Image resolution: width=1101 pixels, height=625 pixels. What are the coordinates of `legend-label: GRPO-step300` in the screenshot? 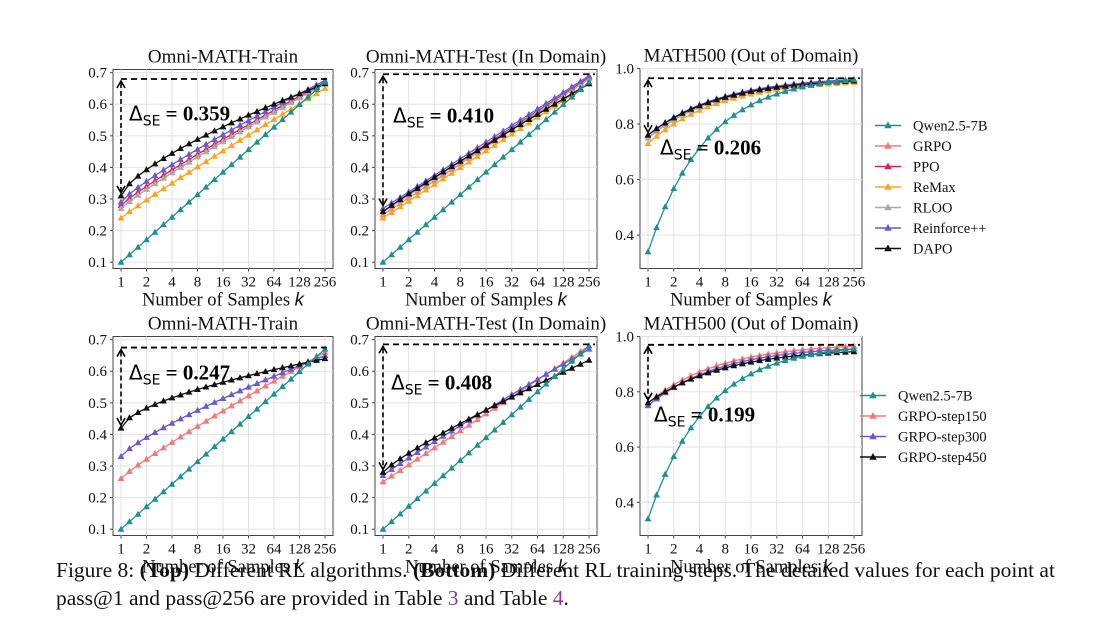 It's located at (942, 438).